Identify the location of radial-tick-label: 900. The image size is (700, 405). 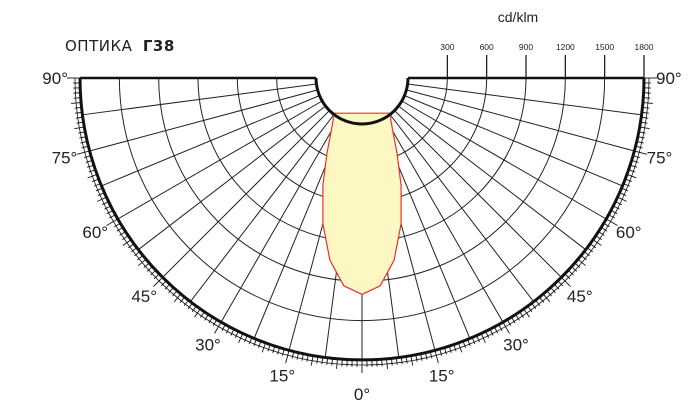
(526, 47).